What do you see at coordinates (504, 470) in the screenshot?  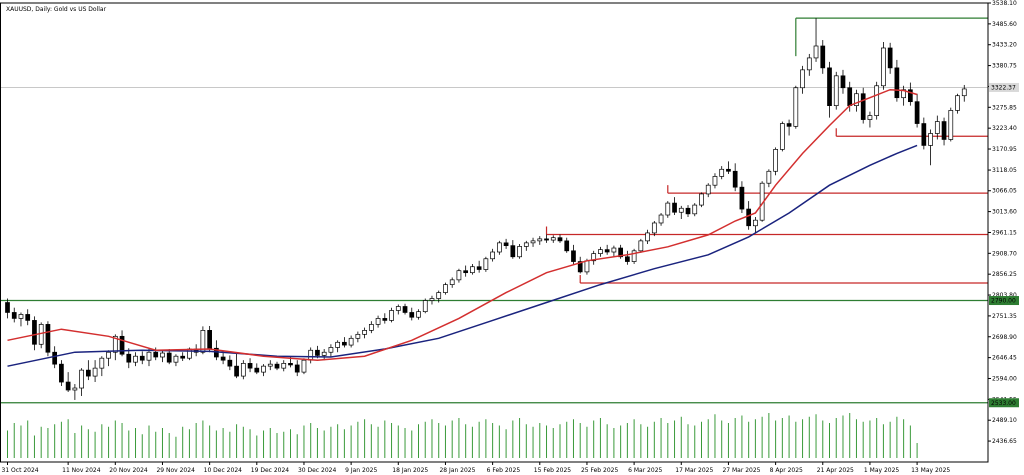 I see `x-tick-label: 6 Feb 2025` at bounding box center [504, 470].